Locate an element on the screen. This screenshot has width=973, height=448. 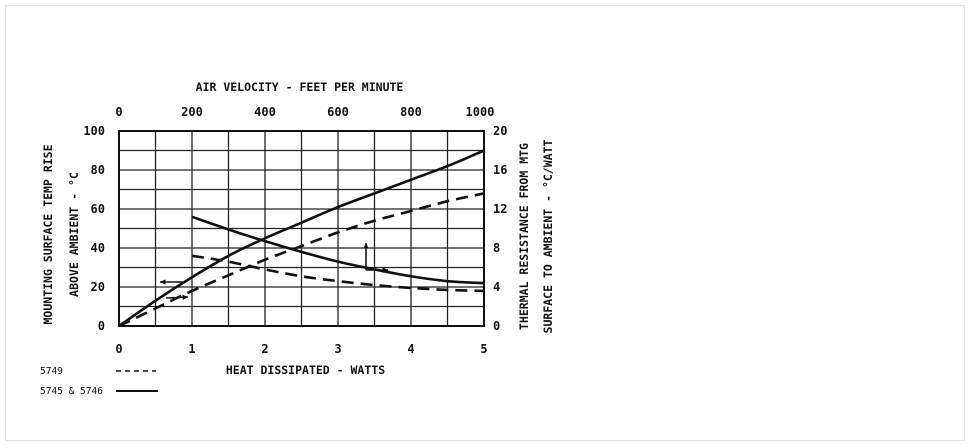
top-tick-label: 800 is located at coordinates (411, 112).